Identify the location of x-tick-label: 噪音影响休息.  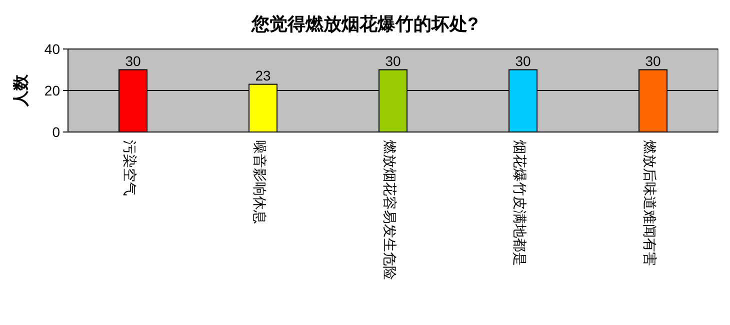
(260, 182).